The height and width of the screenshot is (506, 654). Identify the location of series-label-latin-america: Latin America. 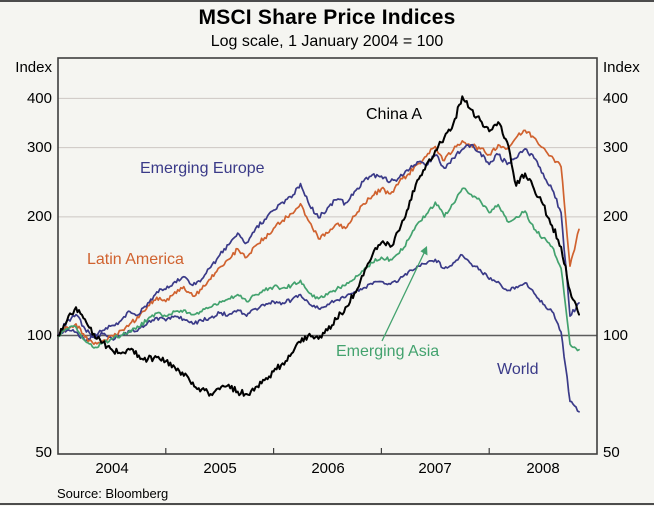
(135, 259).